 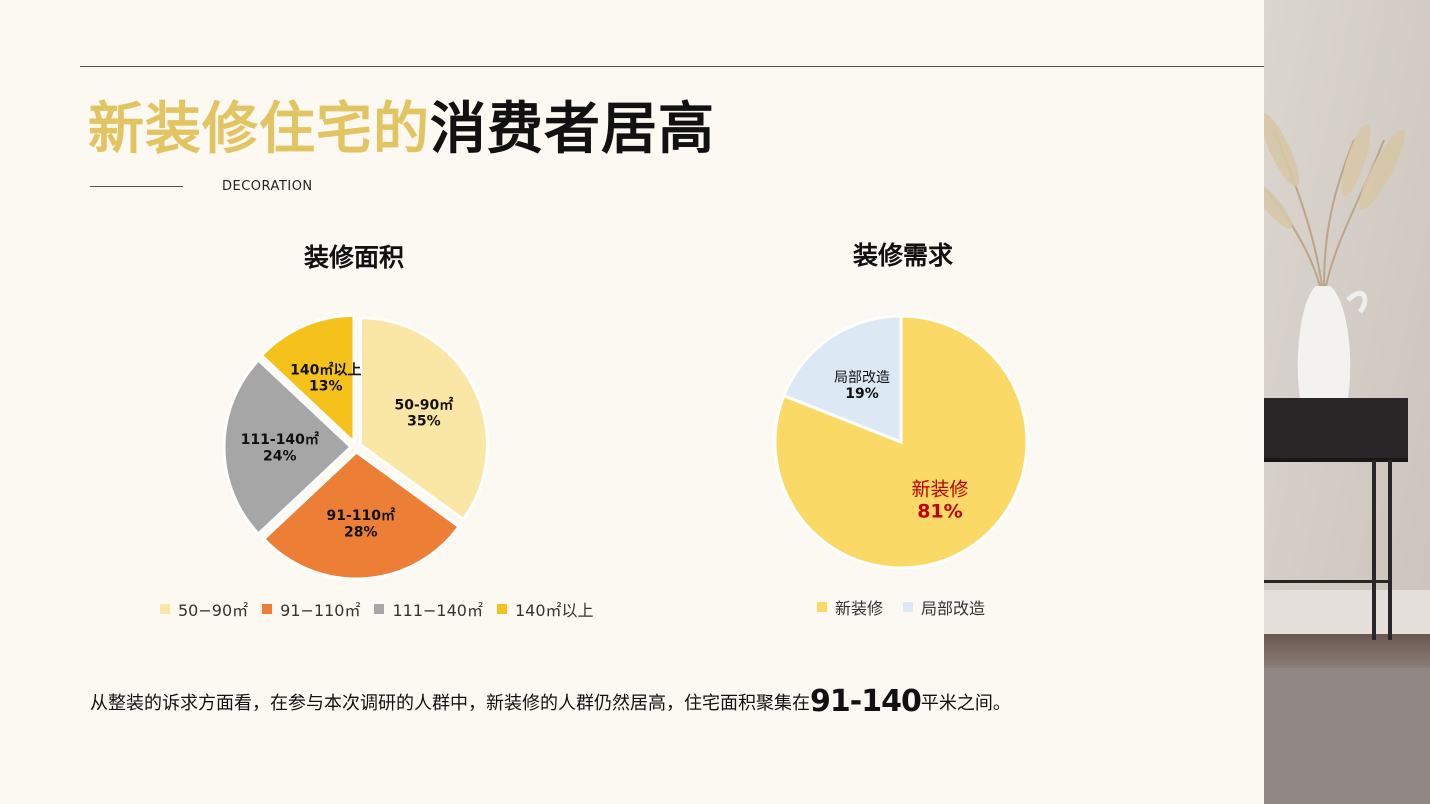 I want to click on slice-label: 91-110㎡ 28%, so click(x=361, y=523).